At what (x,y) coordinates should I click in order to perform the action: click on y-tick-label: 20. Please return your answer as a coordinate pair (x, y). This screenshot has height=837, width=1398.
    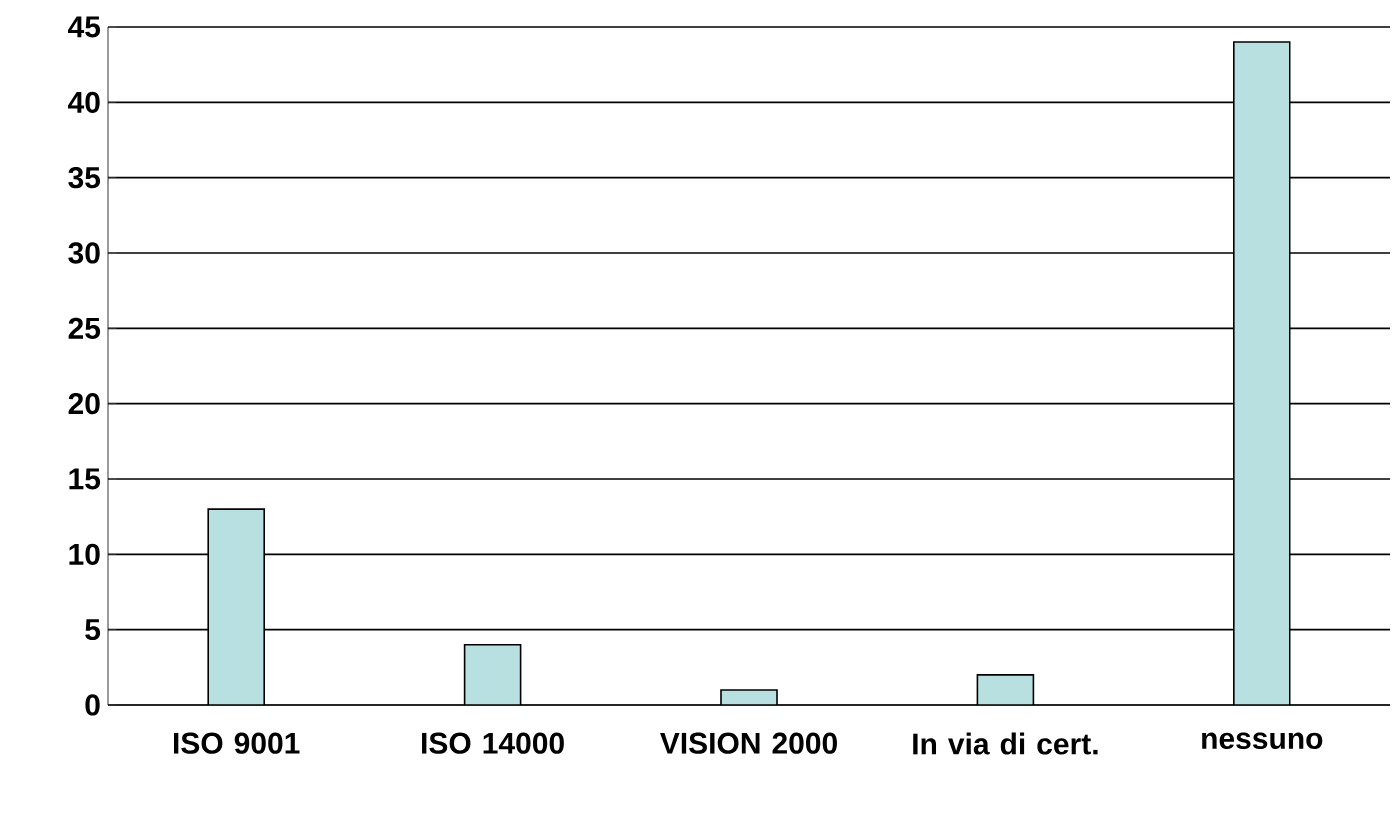
    Looking at the image, I should click on (84, 404).